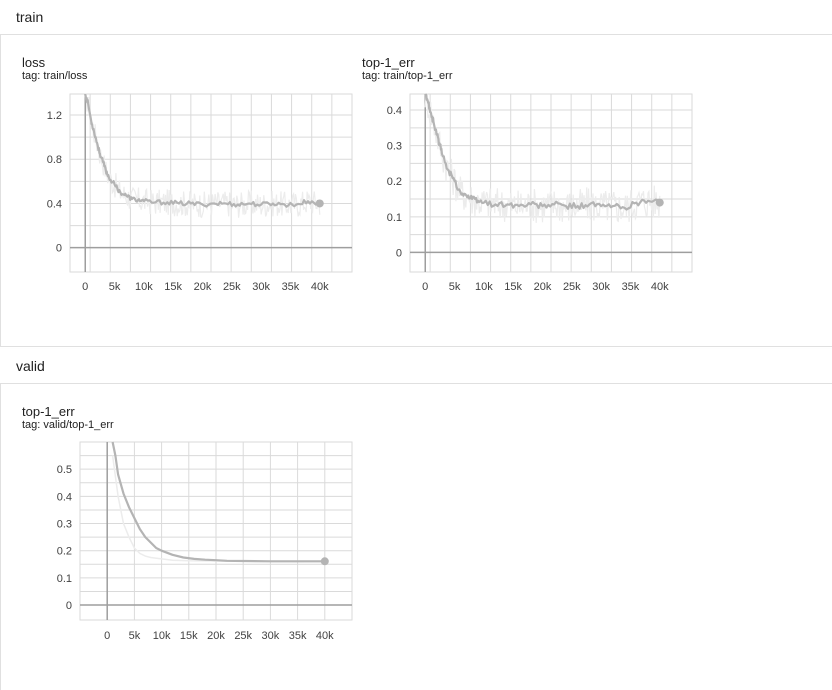  I want to click on valid-top1-chart: 0 0.1 0.2 0.3 0.4 0.5 0 5k 10k 15k 20k 25k 30k 35k 40k, so click(202, 543).